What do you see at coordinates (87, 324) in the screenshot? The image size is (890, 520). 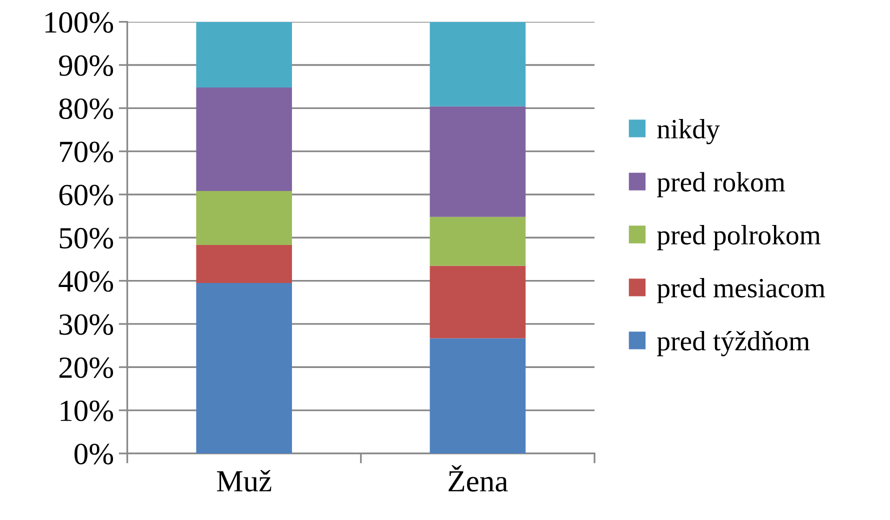 I see `y-tick-label: 30%` at bounding box center [87, 324].